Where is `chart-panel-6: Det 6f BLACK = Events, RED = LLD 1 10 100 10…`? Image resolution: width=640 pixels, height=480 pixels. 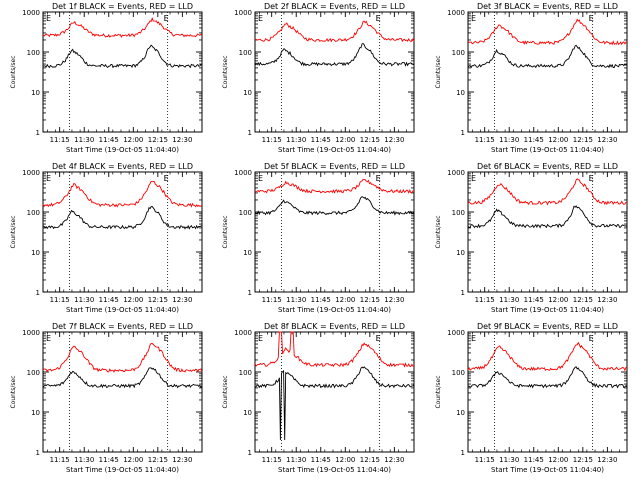
chart-panel-6: Det 6f BLACK = Events, RED = LLD 1 10 100 10… is located at coordinates (531, 238).